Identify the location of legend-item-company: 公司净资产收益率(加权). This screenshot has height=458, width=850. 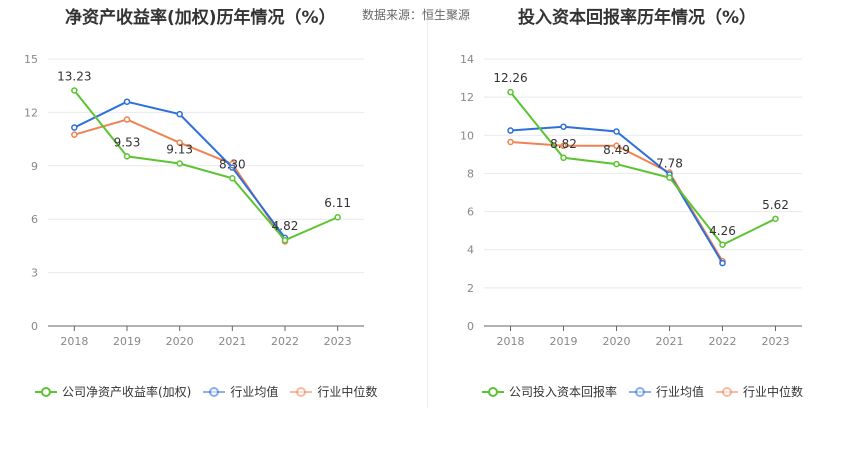
(113, 391).